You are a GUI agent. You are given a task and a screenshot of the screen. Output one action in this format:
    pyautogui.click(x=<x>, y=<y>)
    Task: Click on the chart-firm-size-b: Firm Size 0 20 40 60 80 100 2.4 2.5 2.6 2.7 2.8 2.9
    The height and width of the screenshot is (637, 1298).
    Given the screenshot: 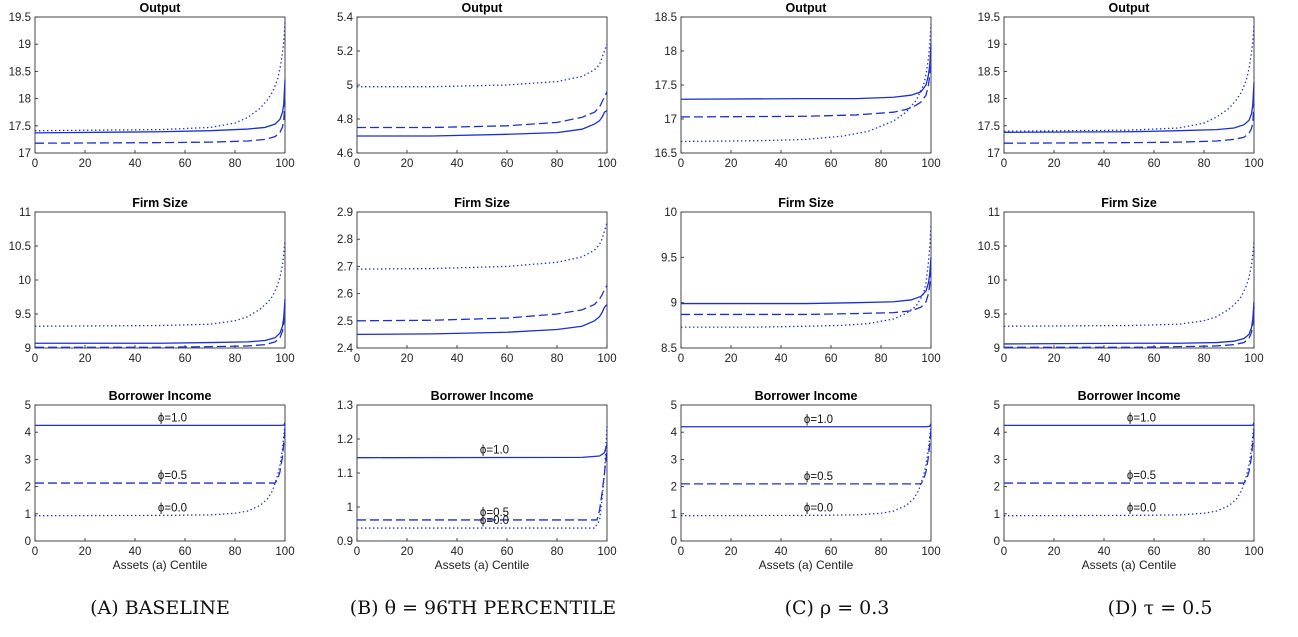 What is the action you would take?
    pyautogui.click(x=477, y=280)
    